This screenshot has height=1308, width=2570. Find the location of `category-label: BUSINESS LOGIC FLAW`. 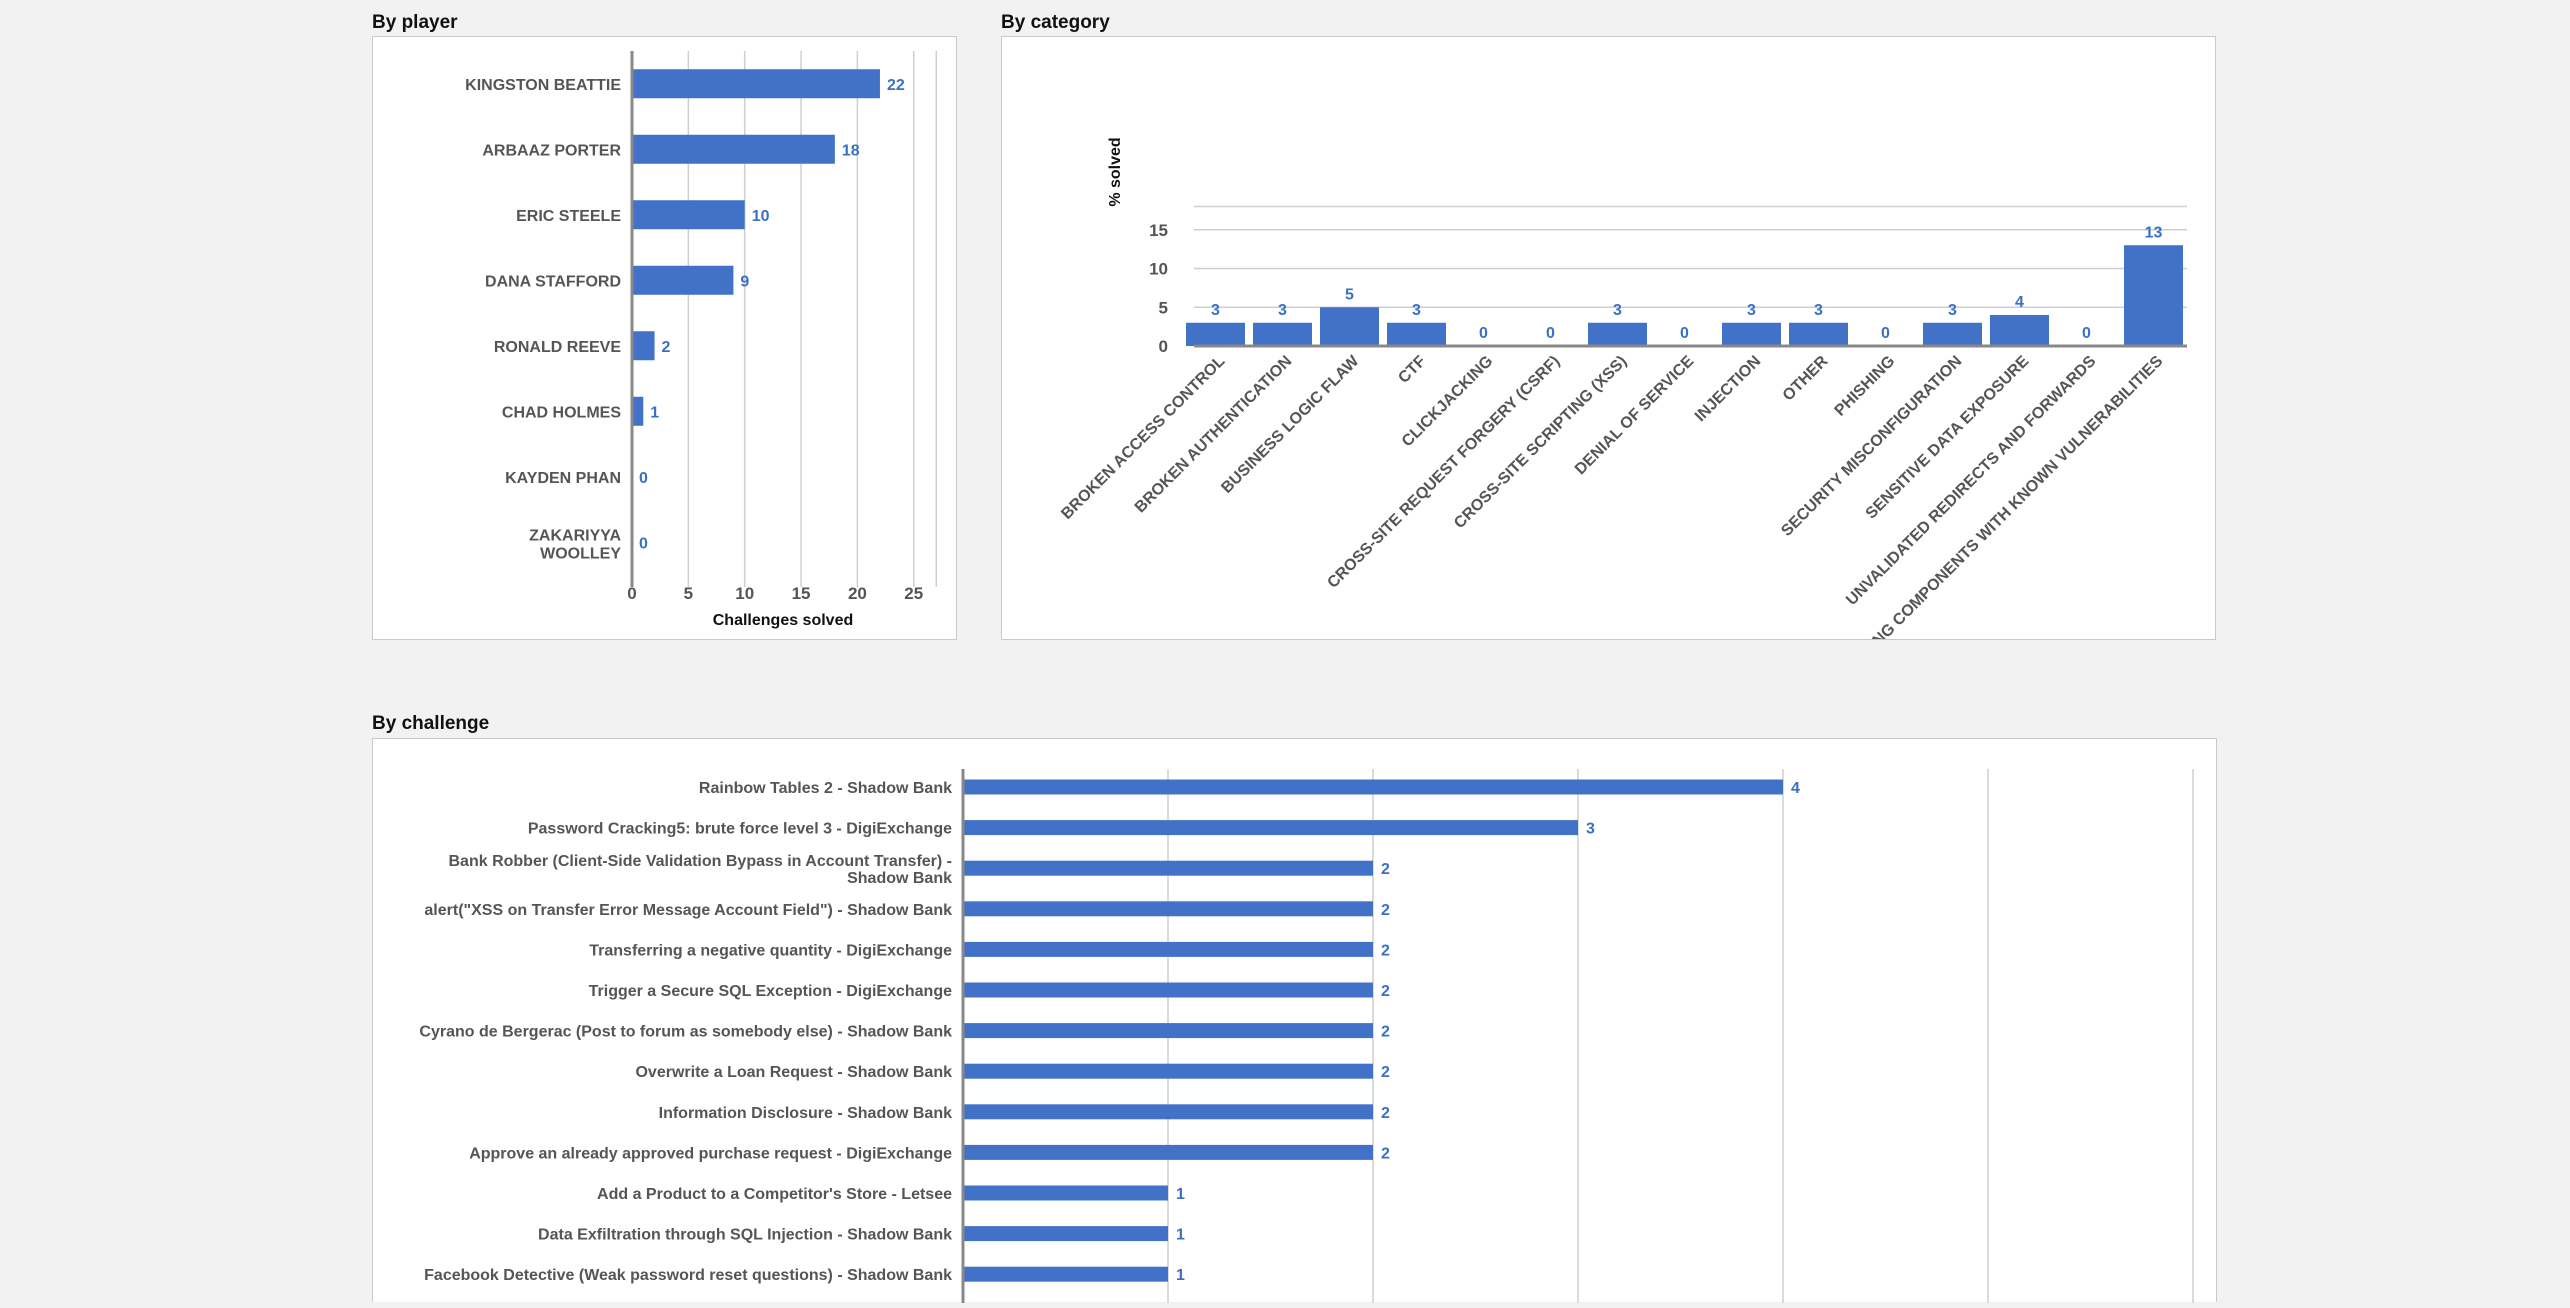

category-label: BUSINESS LOGIC FLAW is located at coordinates (1290, 424).